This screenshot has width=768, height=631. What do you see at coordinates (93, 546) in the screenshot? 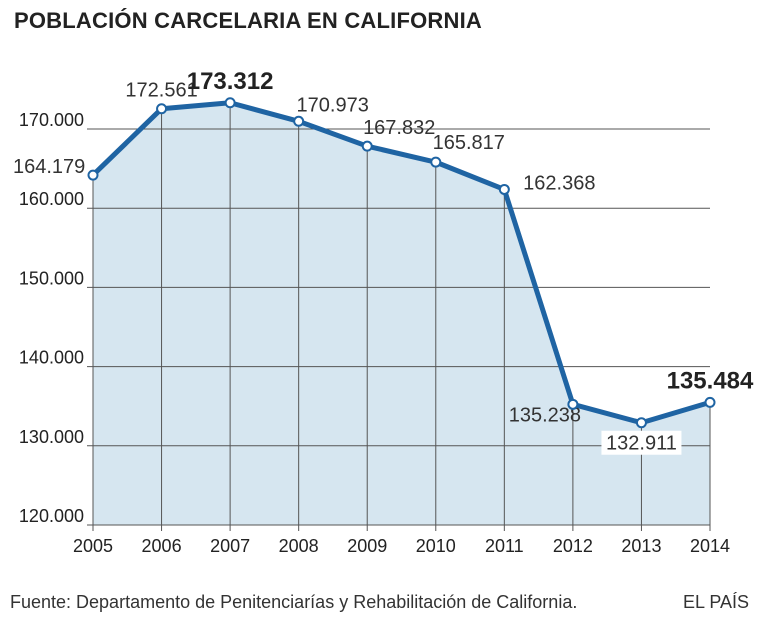
I see `x-tick-label: 2005` at bounding box center [93, 546].